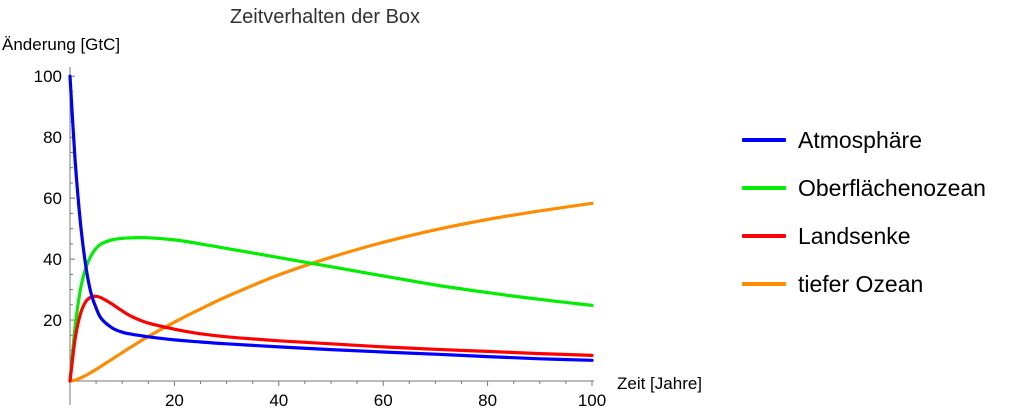 This screenshot has width=1016, height=411. Describe the element at coordinates (892, 187) in the screenshot. I see `legend-label: Oberflächenozean` at that location.